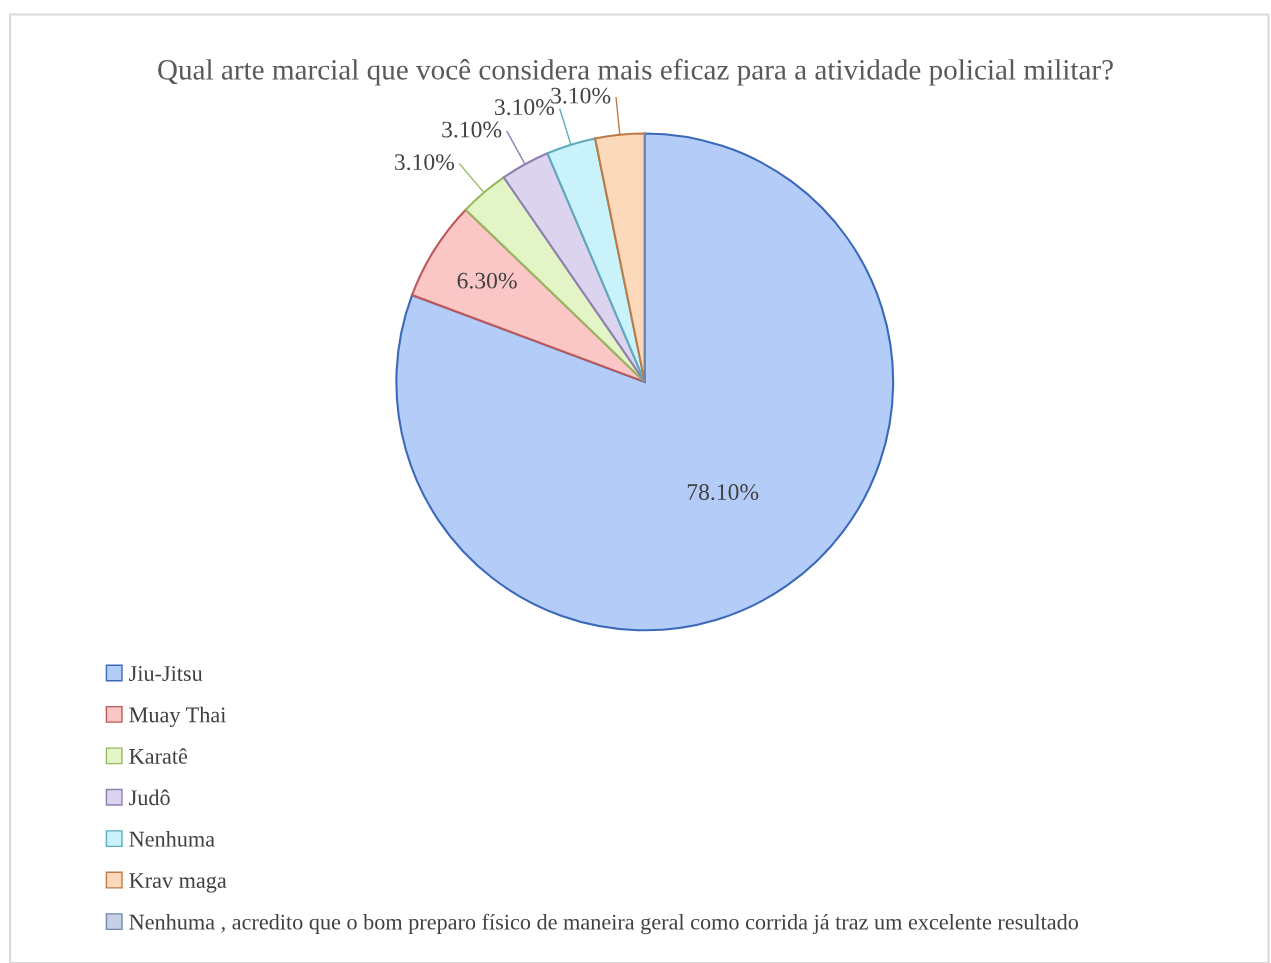 The height and width of the screenshot is (963, 1271). Describe the element at coordinates (635, 72) in the screenshot. I see `chart-title: Qual arte marcial que você considera mais eficaz para a atividade policial militar?` at that location.